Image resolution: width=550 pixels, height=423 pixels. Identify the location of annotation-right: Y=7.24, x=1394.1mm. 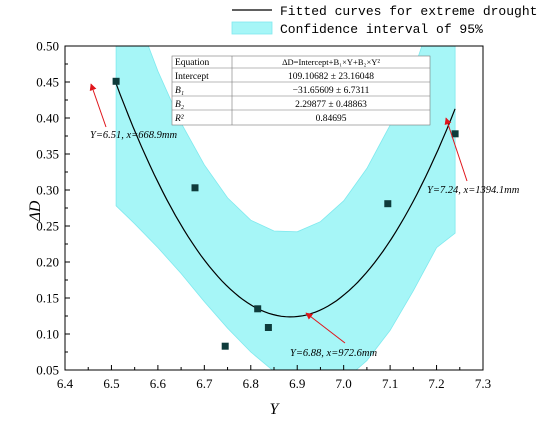
(473, 190).